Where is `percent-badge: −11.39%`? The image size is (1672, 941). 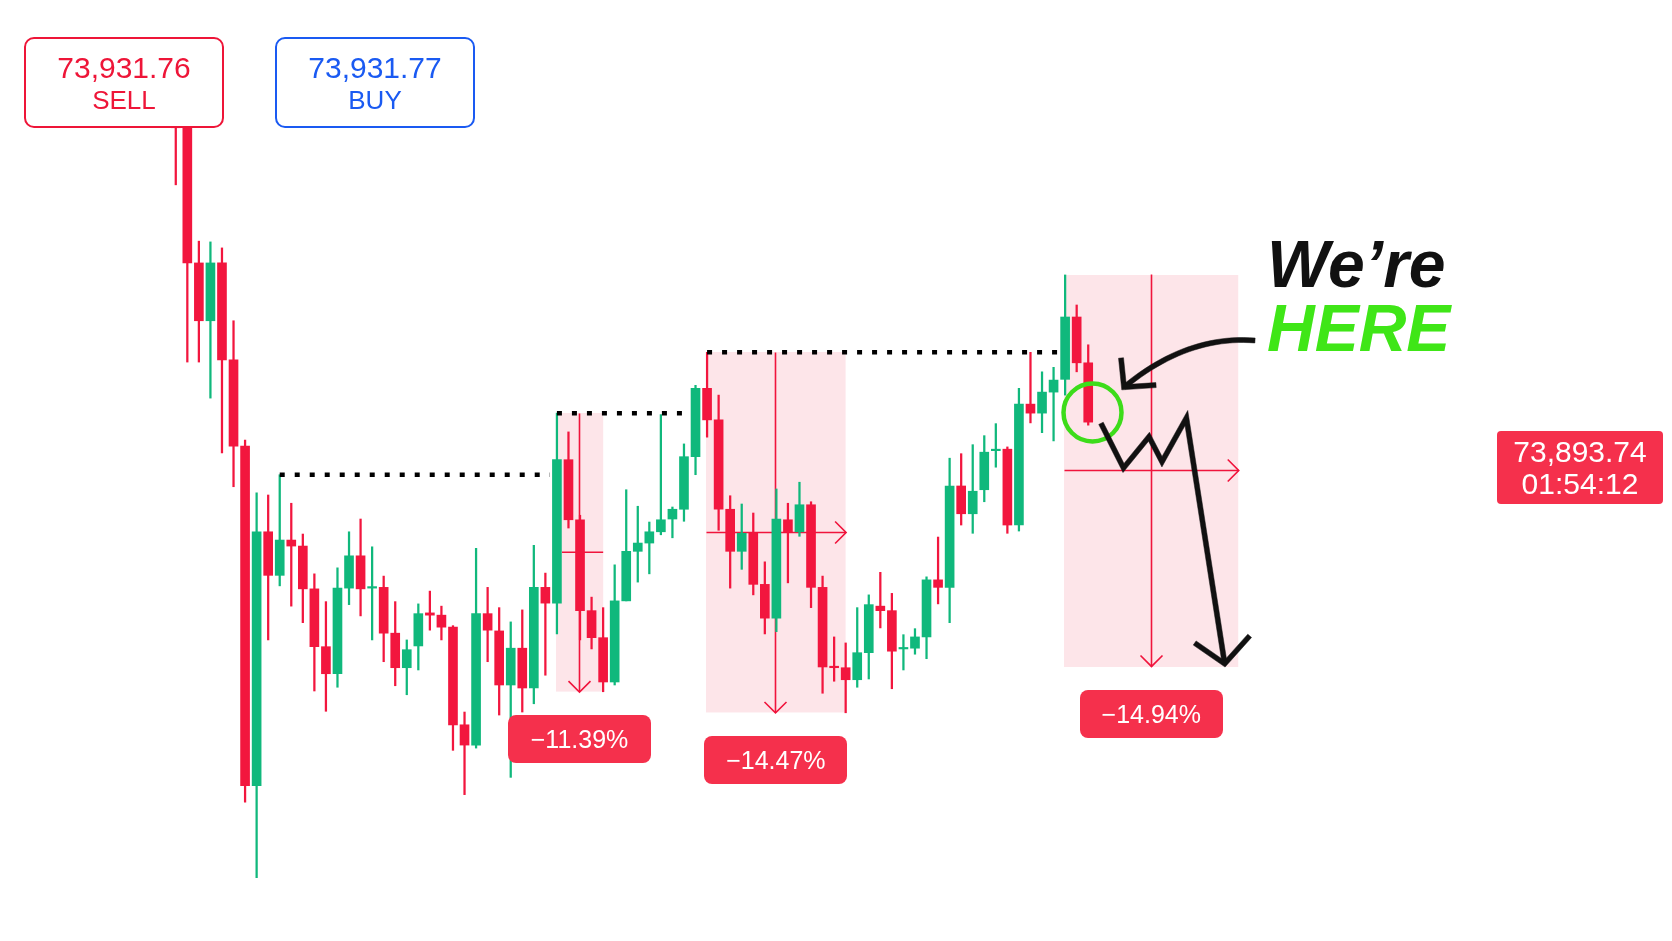 percent-badge: −11.39% is located at coordinates (579, 738).